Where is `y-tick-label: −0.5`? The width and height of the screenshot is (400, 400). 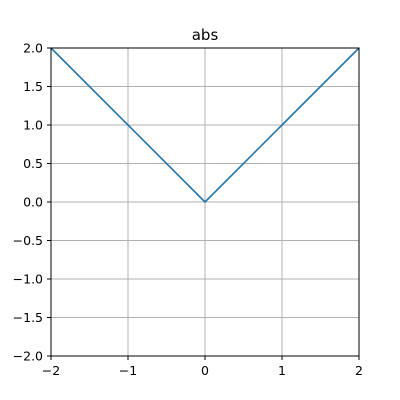
y-tick-label: −0.5 is located at coordinates (28, 240).